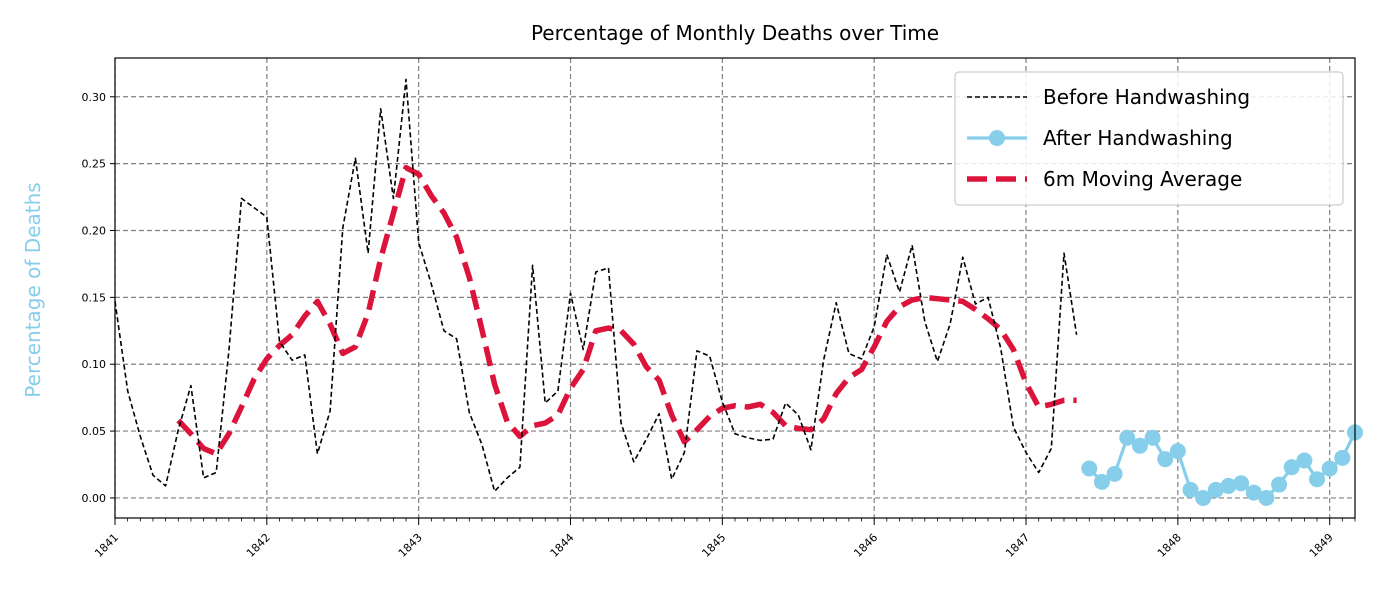  What do you see at coordinates (735, 33) in the screenshot?
I see `chart-title: Percentage of Monthly Deaths over Time` at bounding box center [735, 33].